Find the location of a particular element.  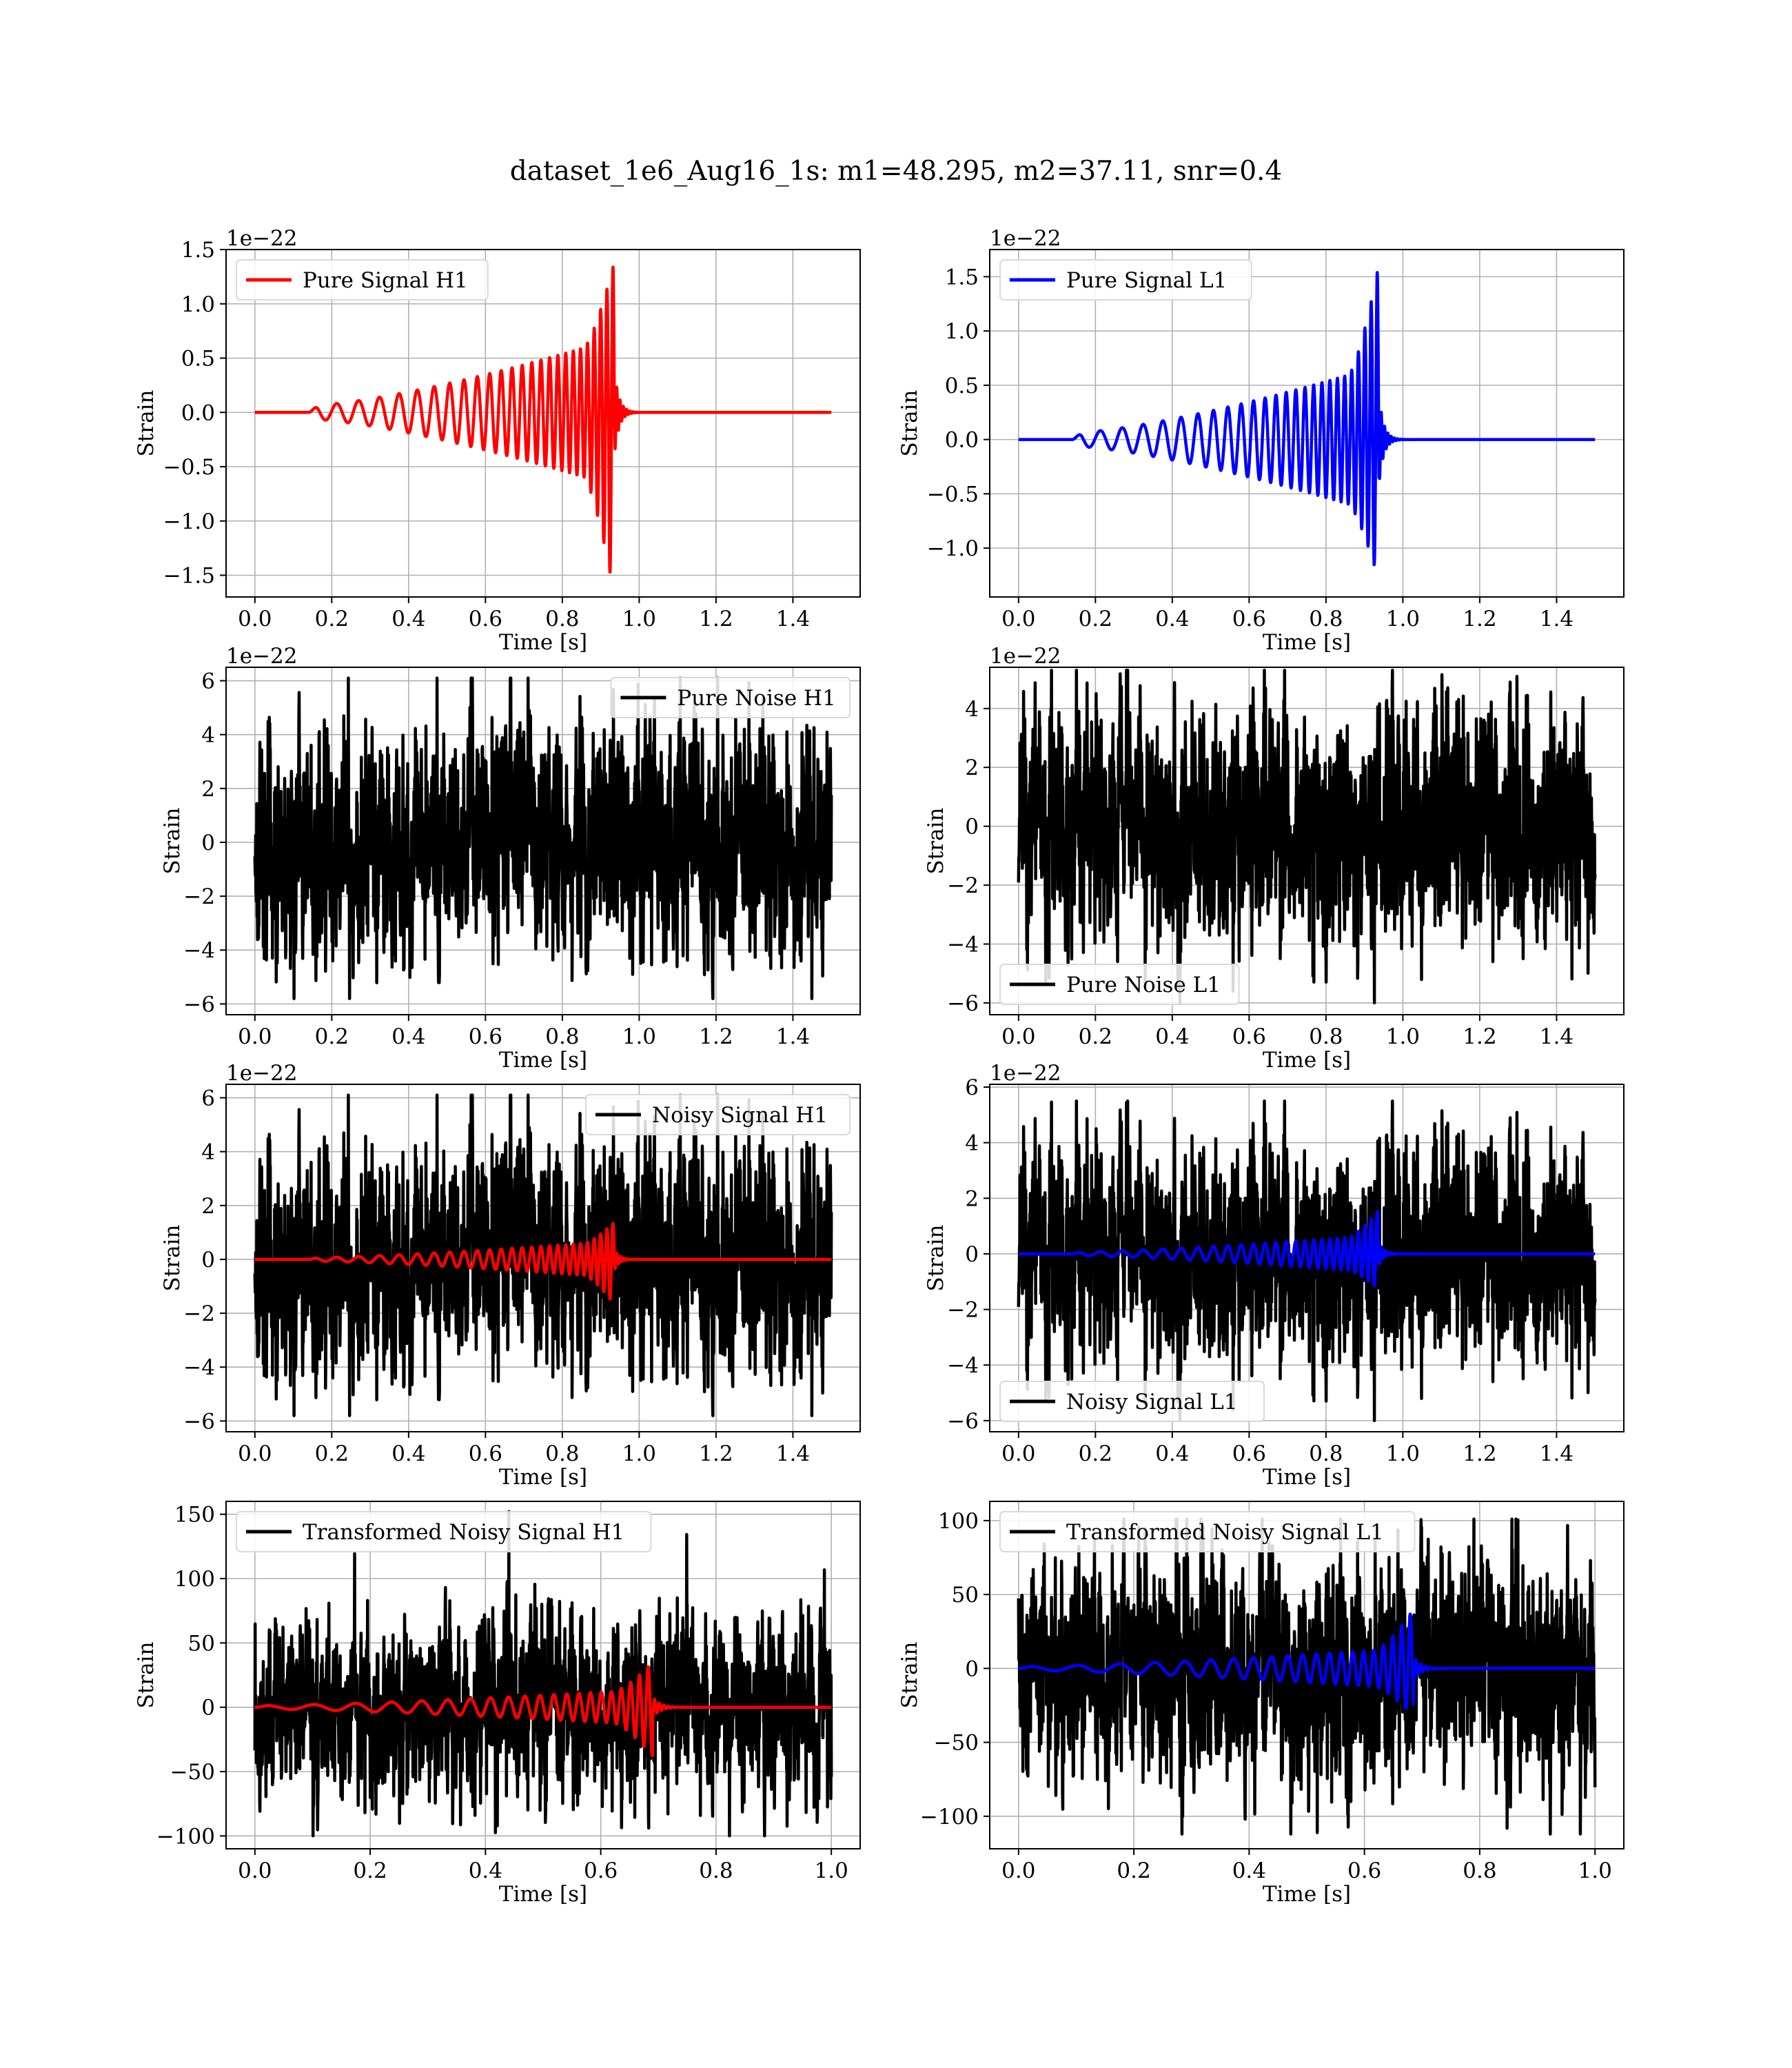

y-tick-label: −50 is located at coordinates (192, 1772).